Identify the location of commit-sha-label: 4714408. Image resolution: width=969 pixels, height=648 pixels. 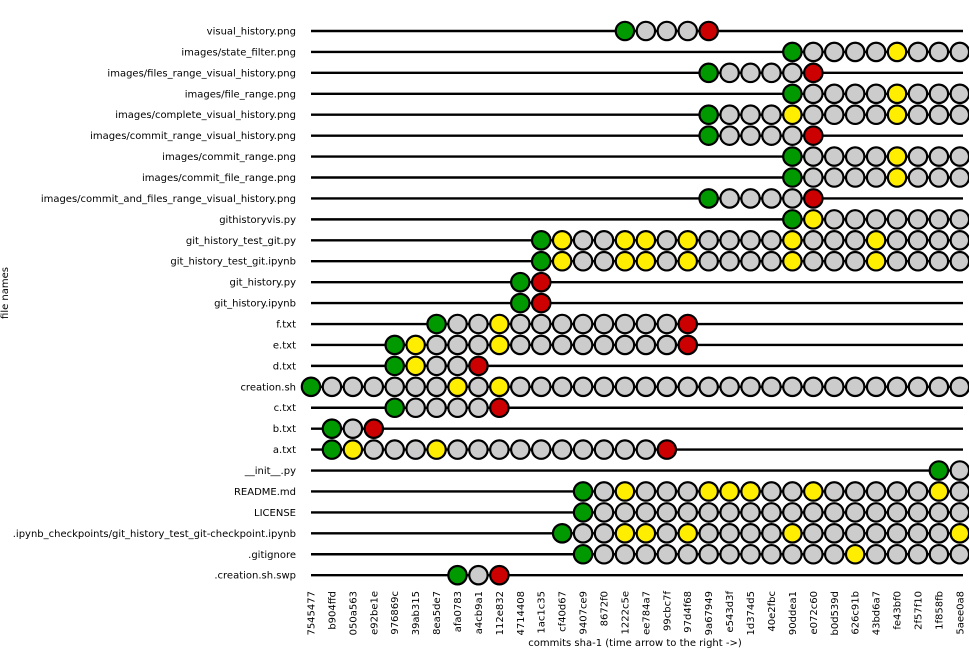
(521, 613).